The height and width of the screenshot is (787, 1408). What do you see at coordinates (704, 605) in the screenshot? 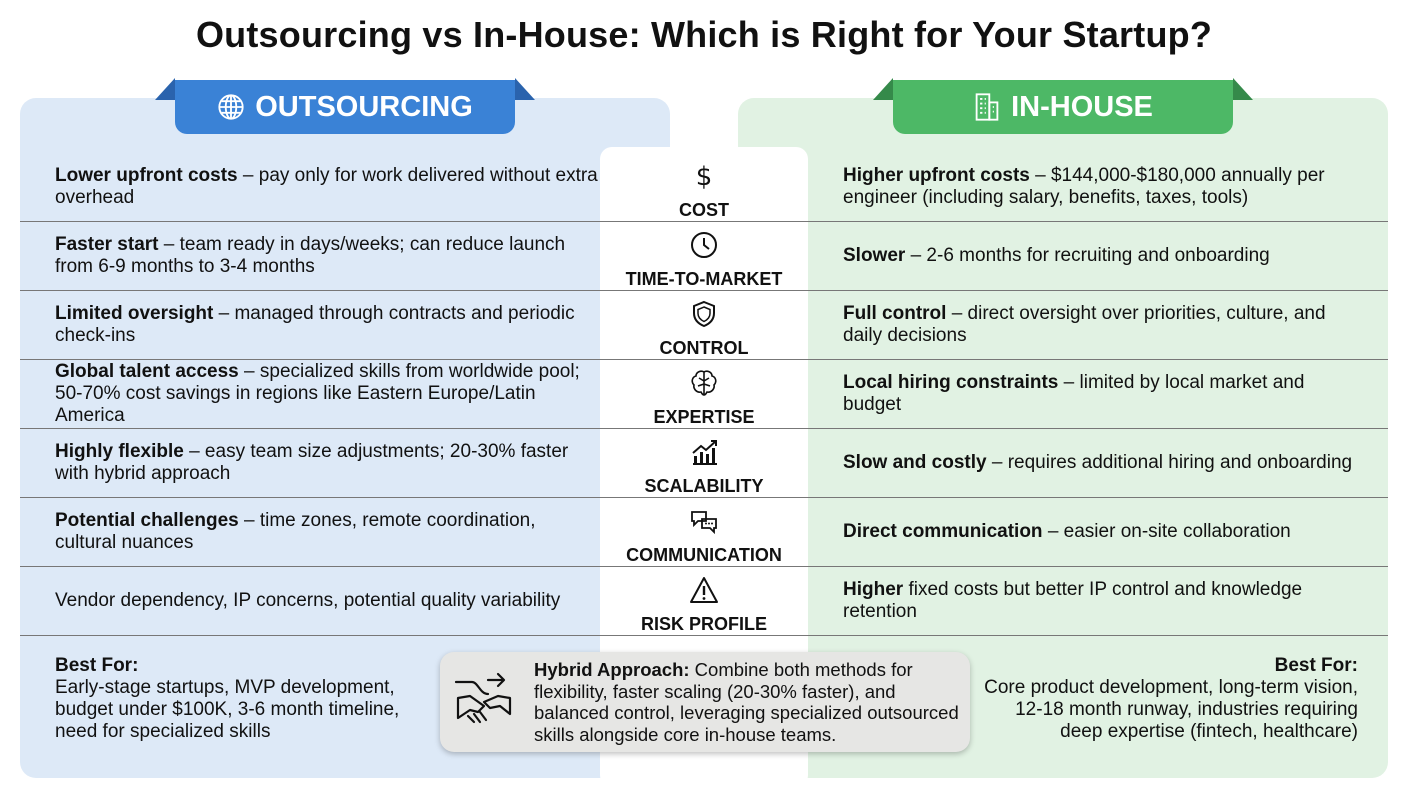
I see `category-cell: RISK PROFILE` at bounding box center [704, 605].